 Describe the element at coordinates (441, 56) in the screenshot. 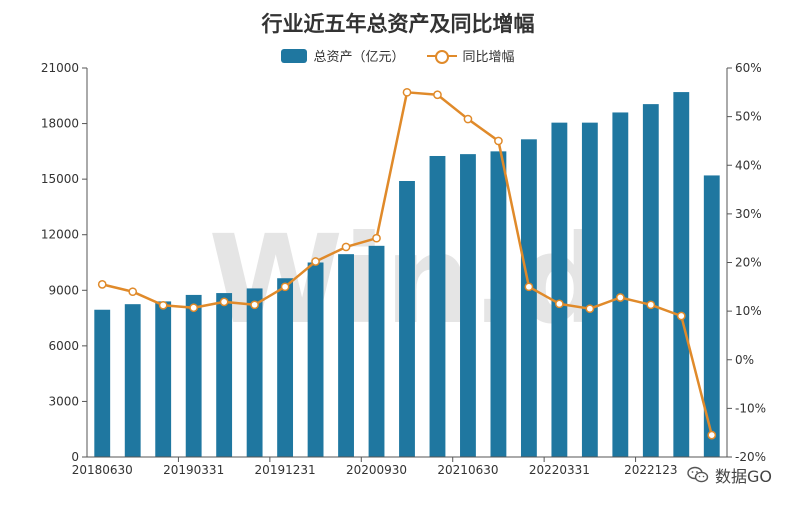

I see `legend-line-swatch` at that location.